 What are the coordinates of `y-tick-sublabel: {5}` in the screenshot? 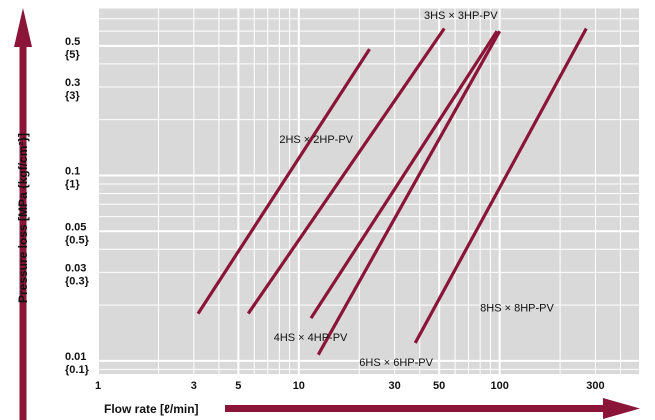 It's located at (72, 55).